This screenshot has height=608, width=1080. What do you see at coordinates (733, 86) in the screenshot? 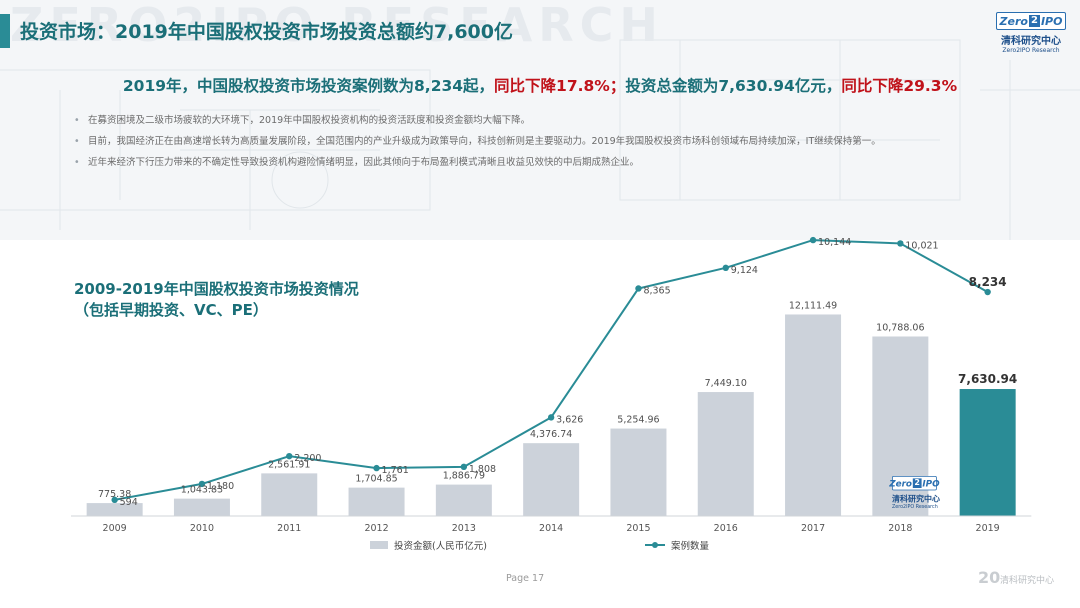
I see `headline-amount: 投资总金额为7,630.94亿元，` at bounding box center [733, 86].